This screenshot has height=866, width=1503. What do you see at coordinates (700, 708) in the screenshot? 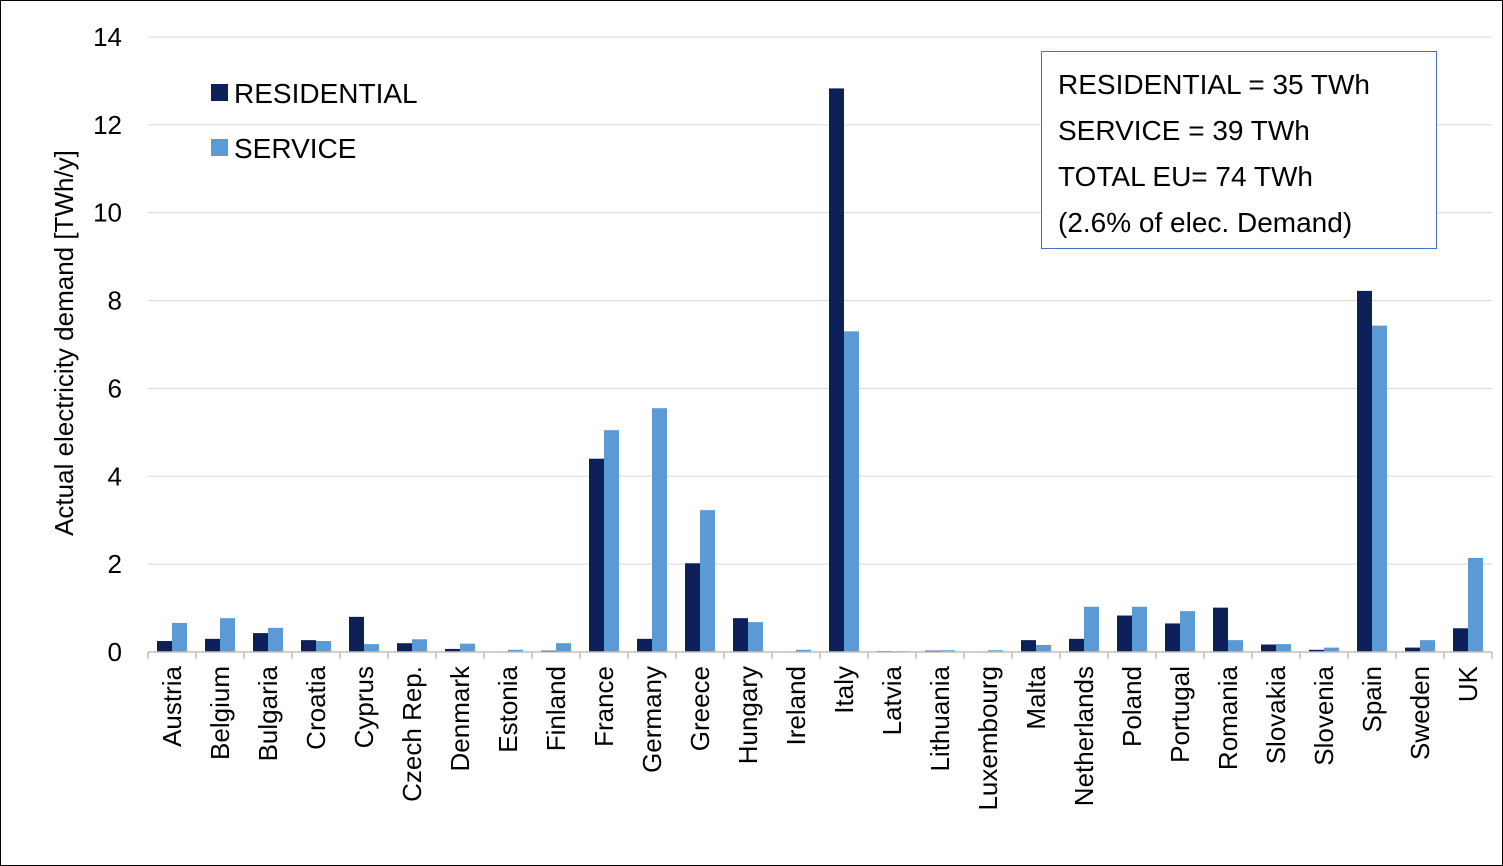
I see `x-tick-label: Greece` at bounding box center [700, 708].